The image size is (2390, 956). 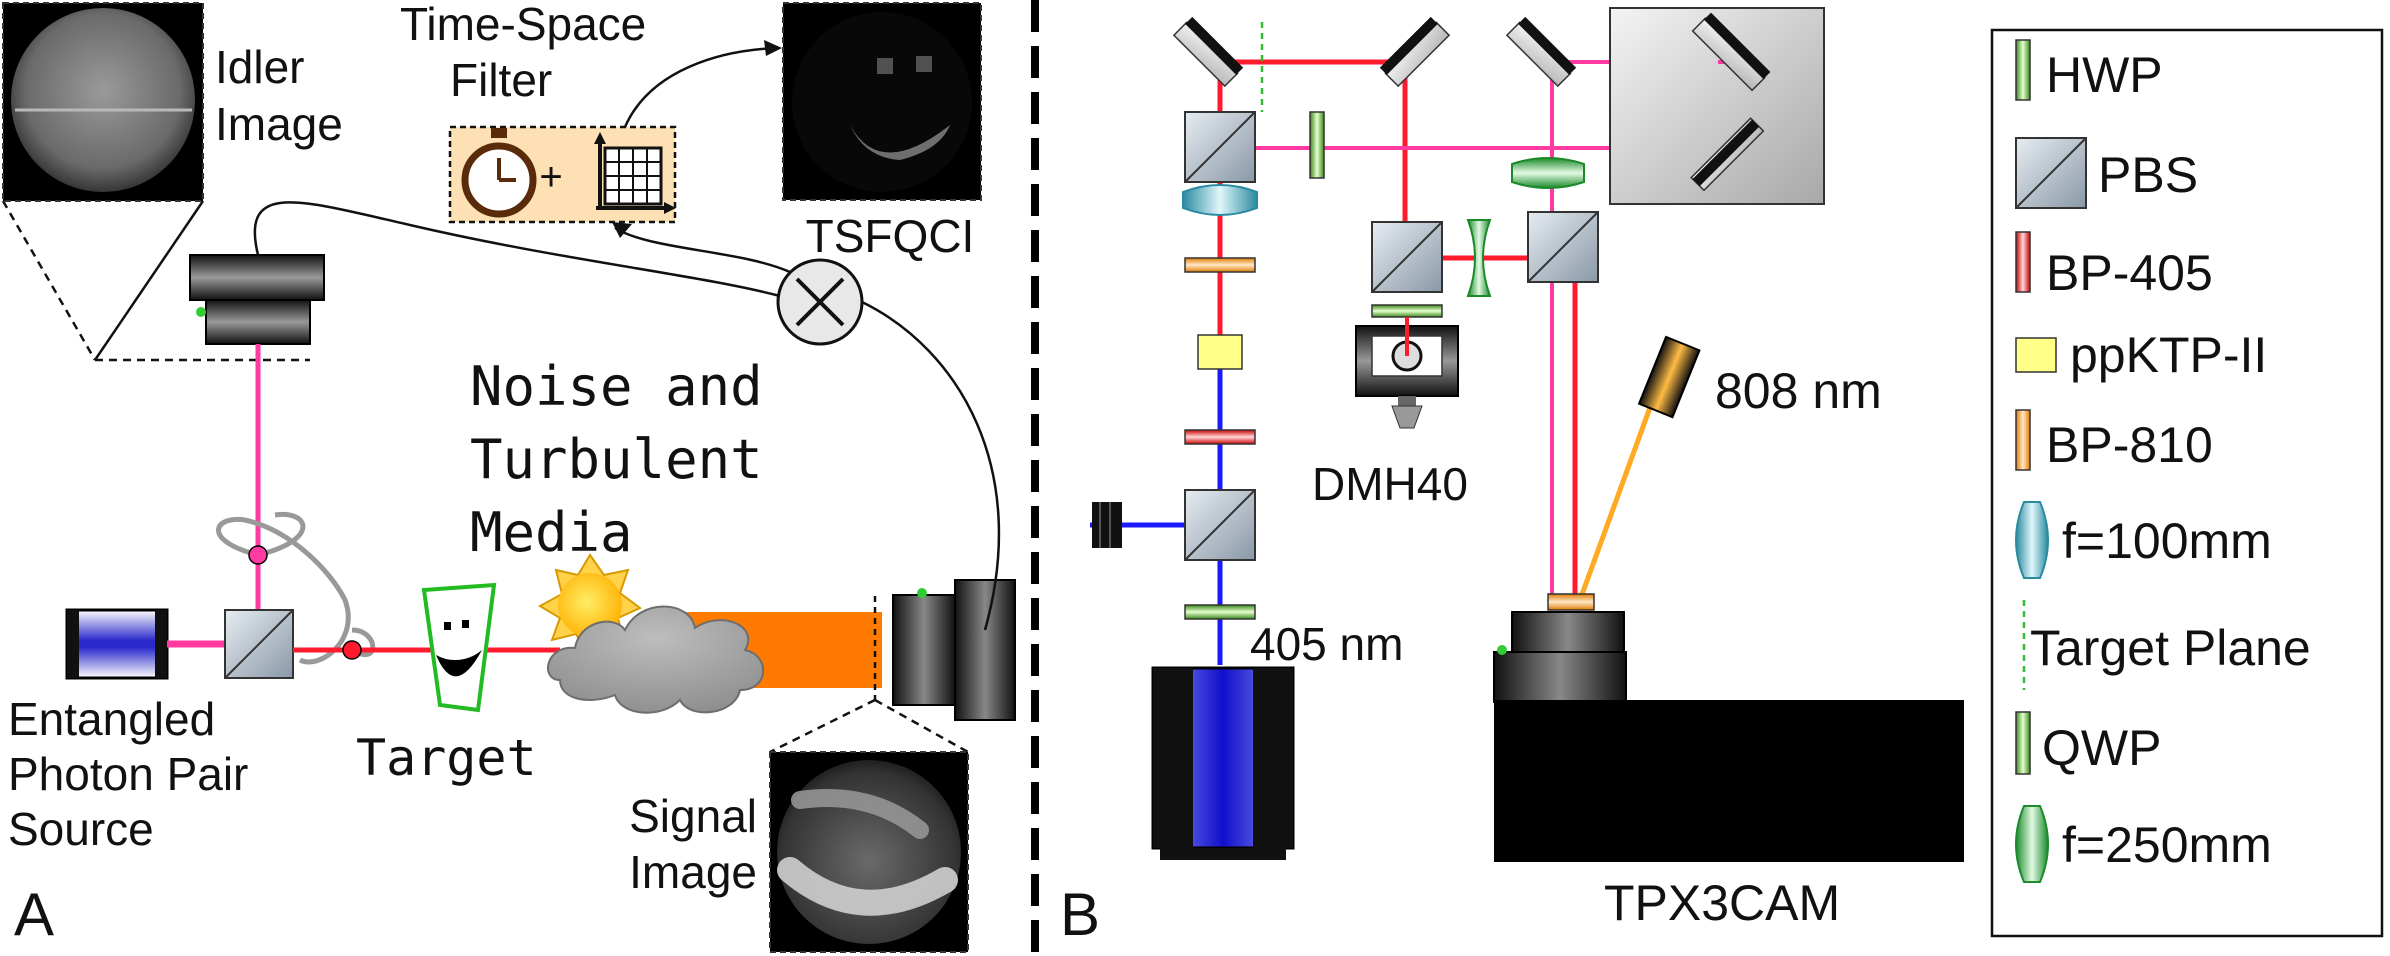 What do you see at coordinates (446, 758) in the screenshot?
I see `target-label: Target` at bounding box center [446, 758].